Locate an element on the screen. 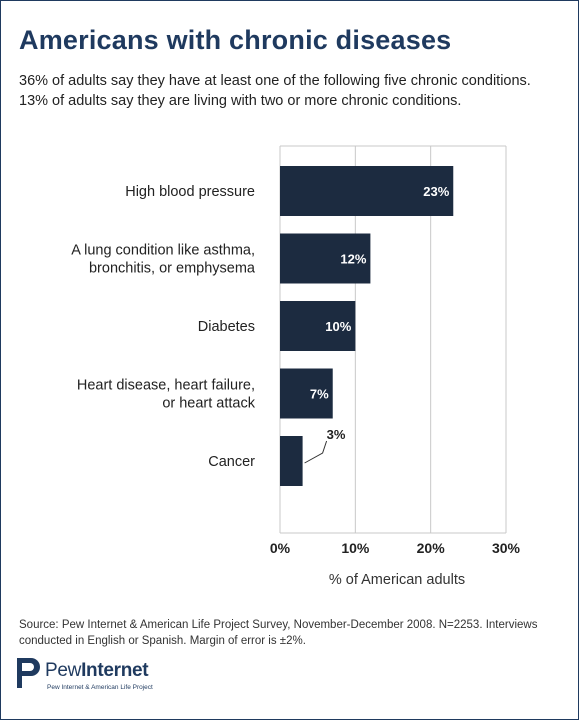  data-label-1: 12% is located at coordinates (353, 259).